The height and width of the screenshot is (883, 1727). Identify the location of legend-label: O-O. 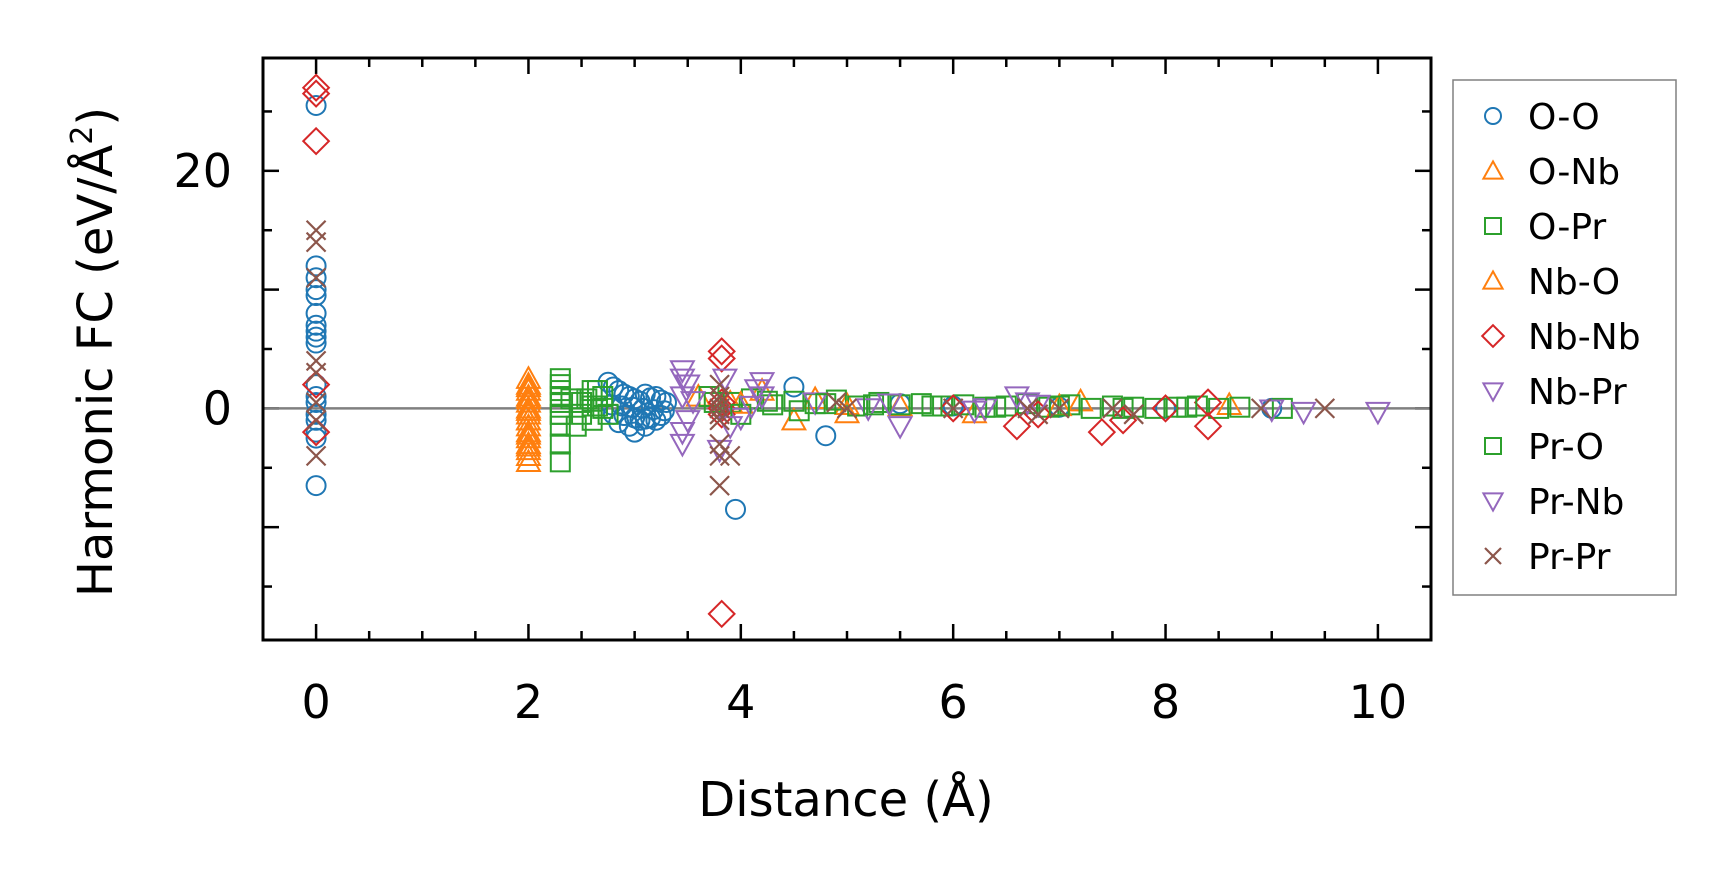
(1564, 117).